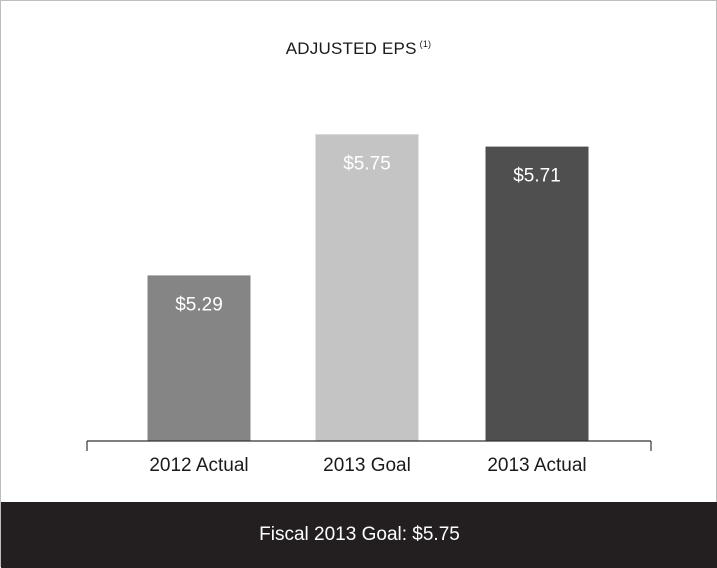 This screenshot has height=568, width=717. Describe the element at coordinates (369, 445) in the screenshot. I see `x-axis` at that location.